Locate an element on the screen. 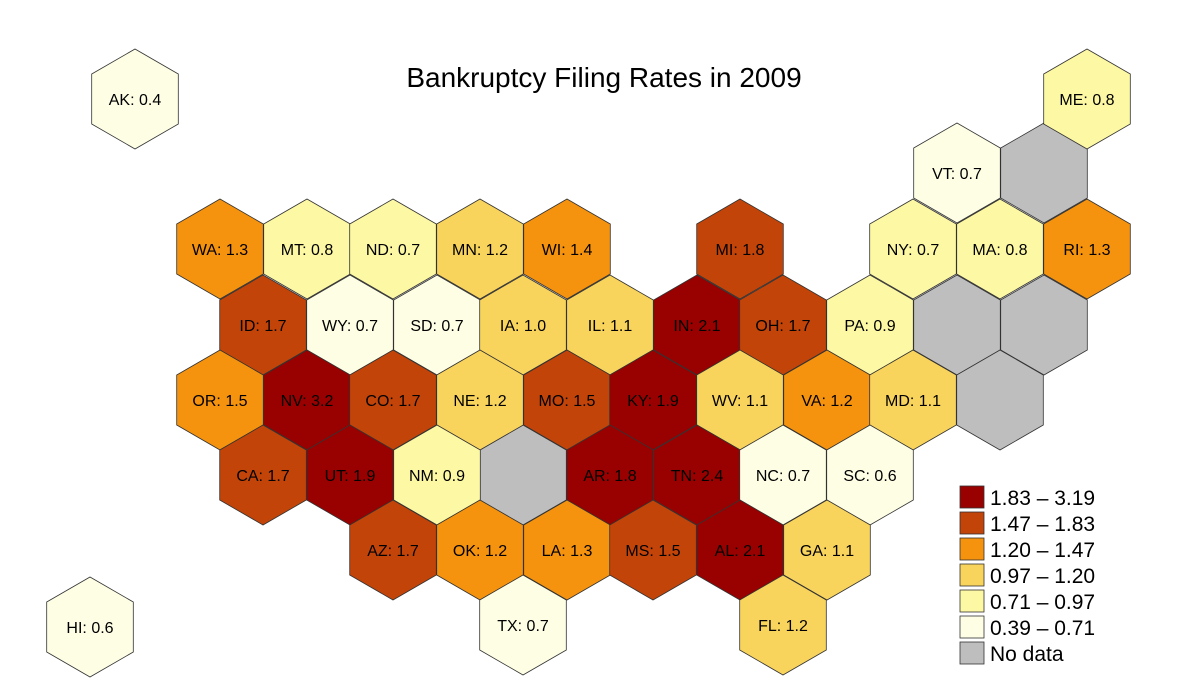 This screenshot has width=1179, height=681. state-hex-ca: CA: 1.7 is located at coordinates (263, 475).